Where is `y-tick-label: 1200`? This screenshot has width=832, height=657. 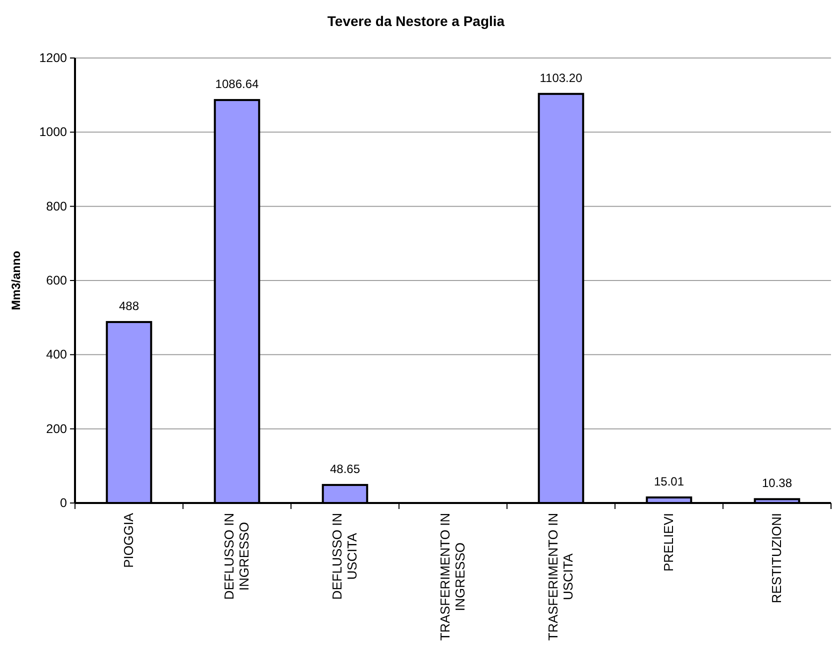 y-tick-label: 1200 is located at coordinates (53, 58).